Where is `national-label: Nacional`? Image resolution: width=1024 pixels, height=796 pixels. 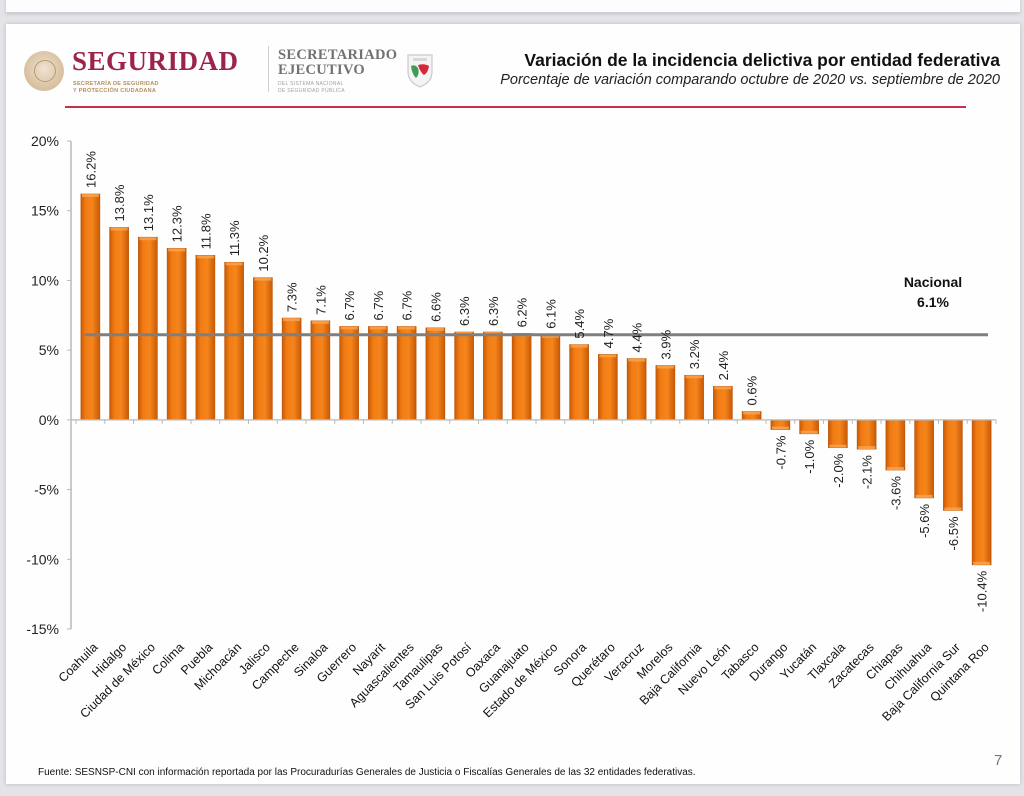 national-label: Nacional is located at coordinates (933, 282).